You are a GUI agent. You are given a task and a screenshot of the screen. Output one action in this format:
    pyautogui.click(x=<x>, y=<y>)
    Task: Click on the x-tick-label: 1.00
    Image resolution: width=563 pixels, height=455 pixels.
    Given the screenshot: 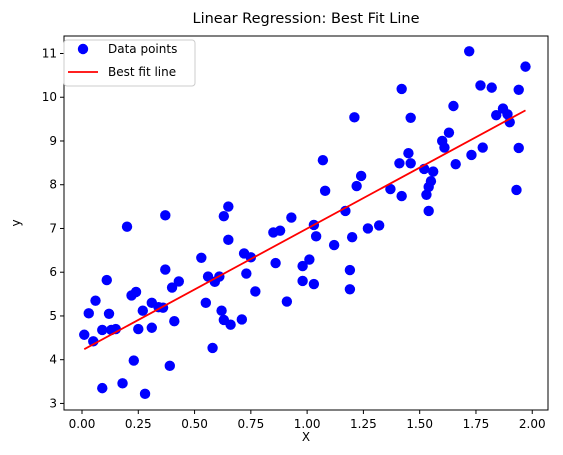 What is the action you would take?
    pyautogui.click(x=307, y=424)
    